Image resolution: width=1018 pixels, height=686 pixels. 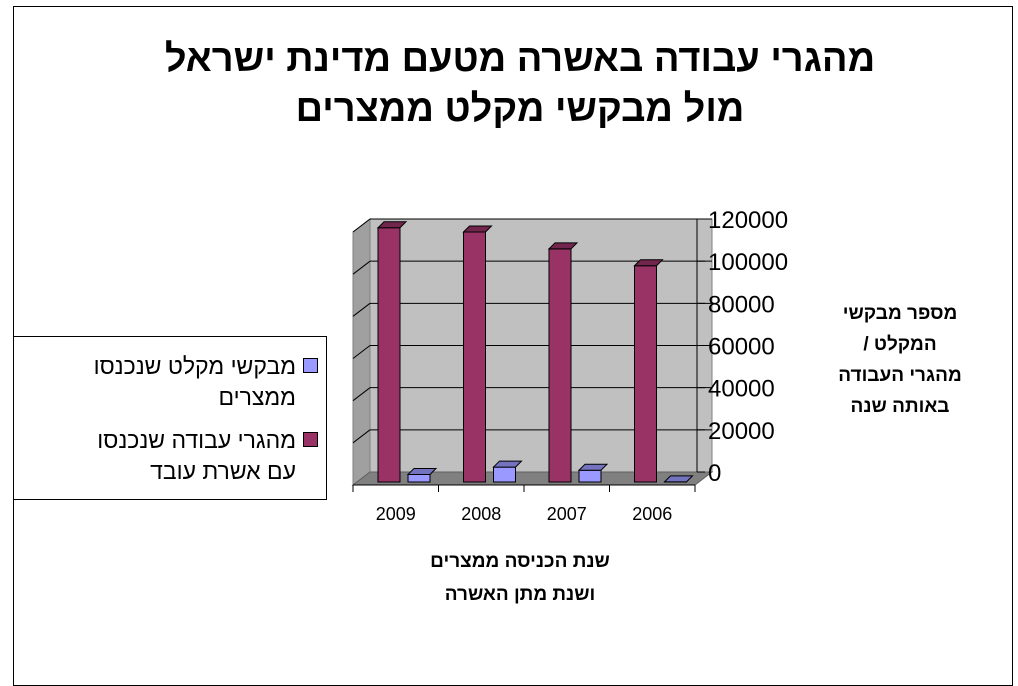 What do you see at coordinates (741, 347) in the screenshot?
I see `y-tick-label: 60000` at bounding box center [741, 347].